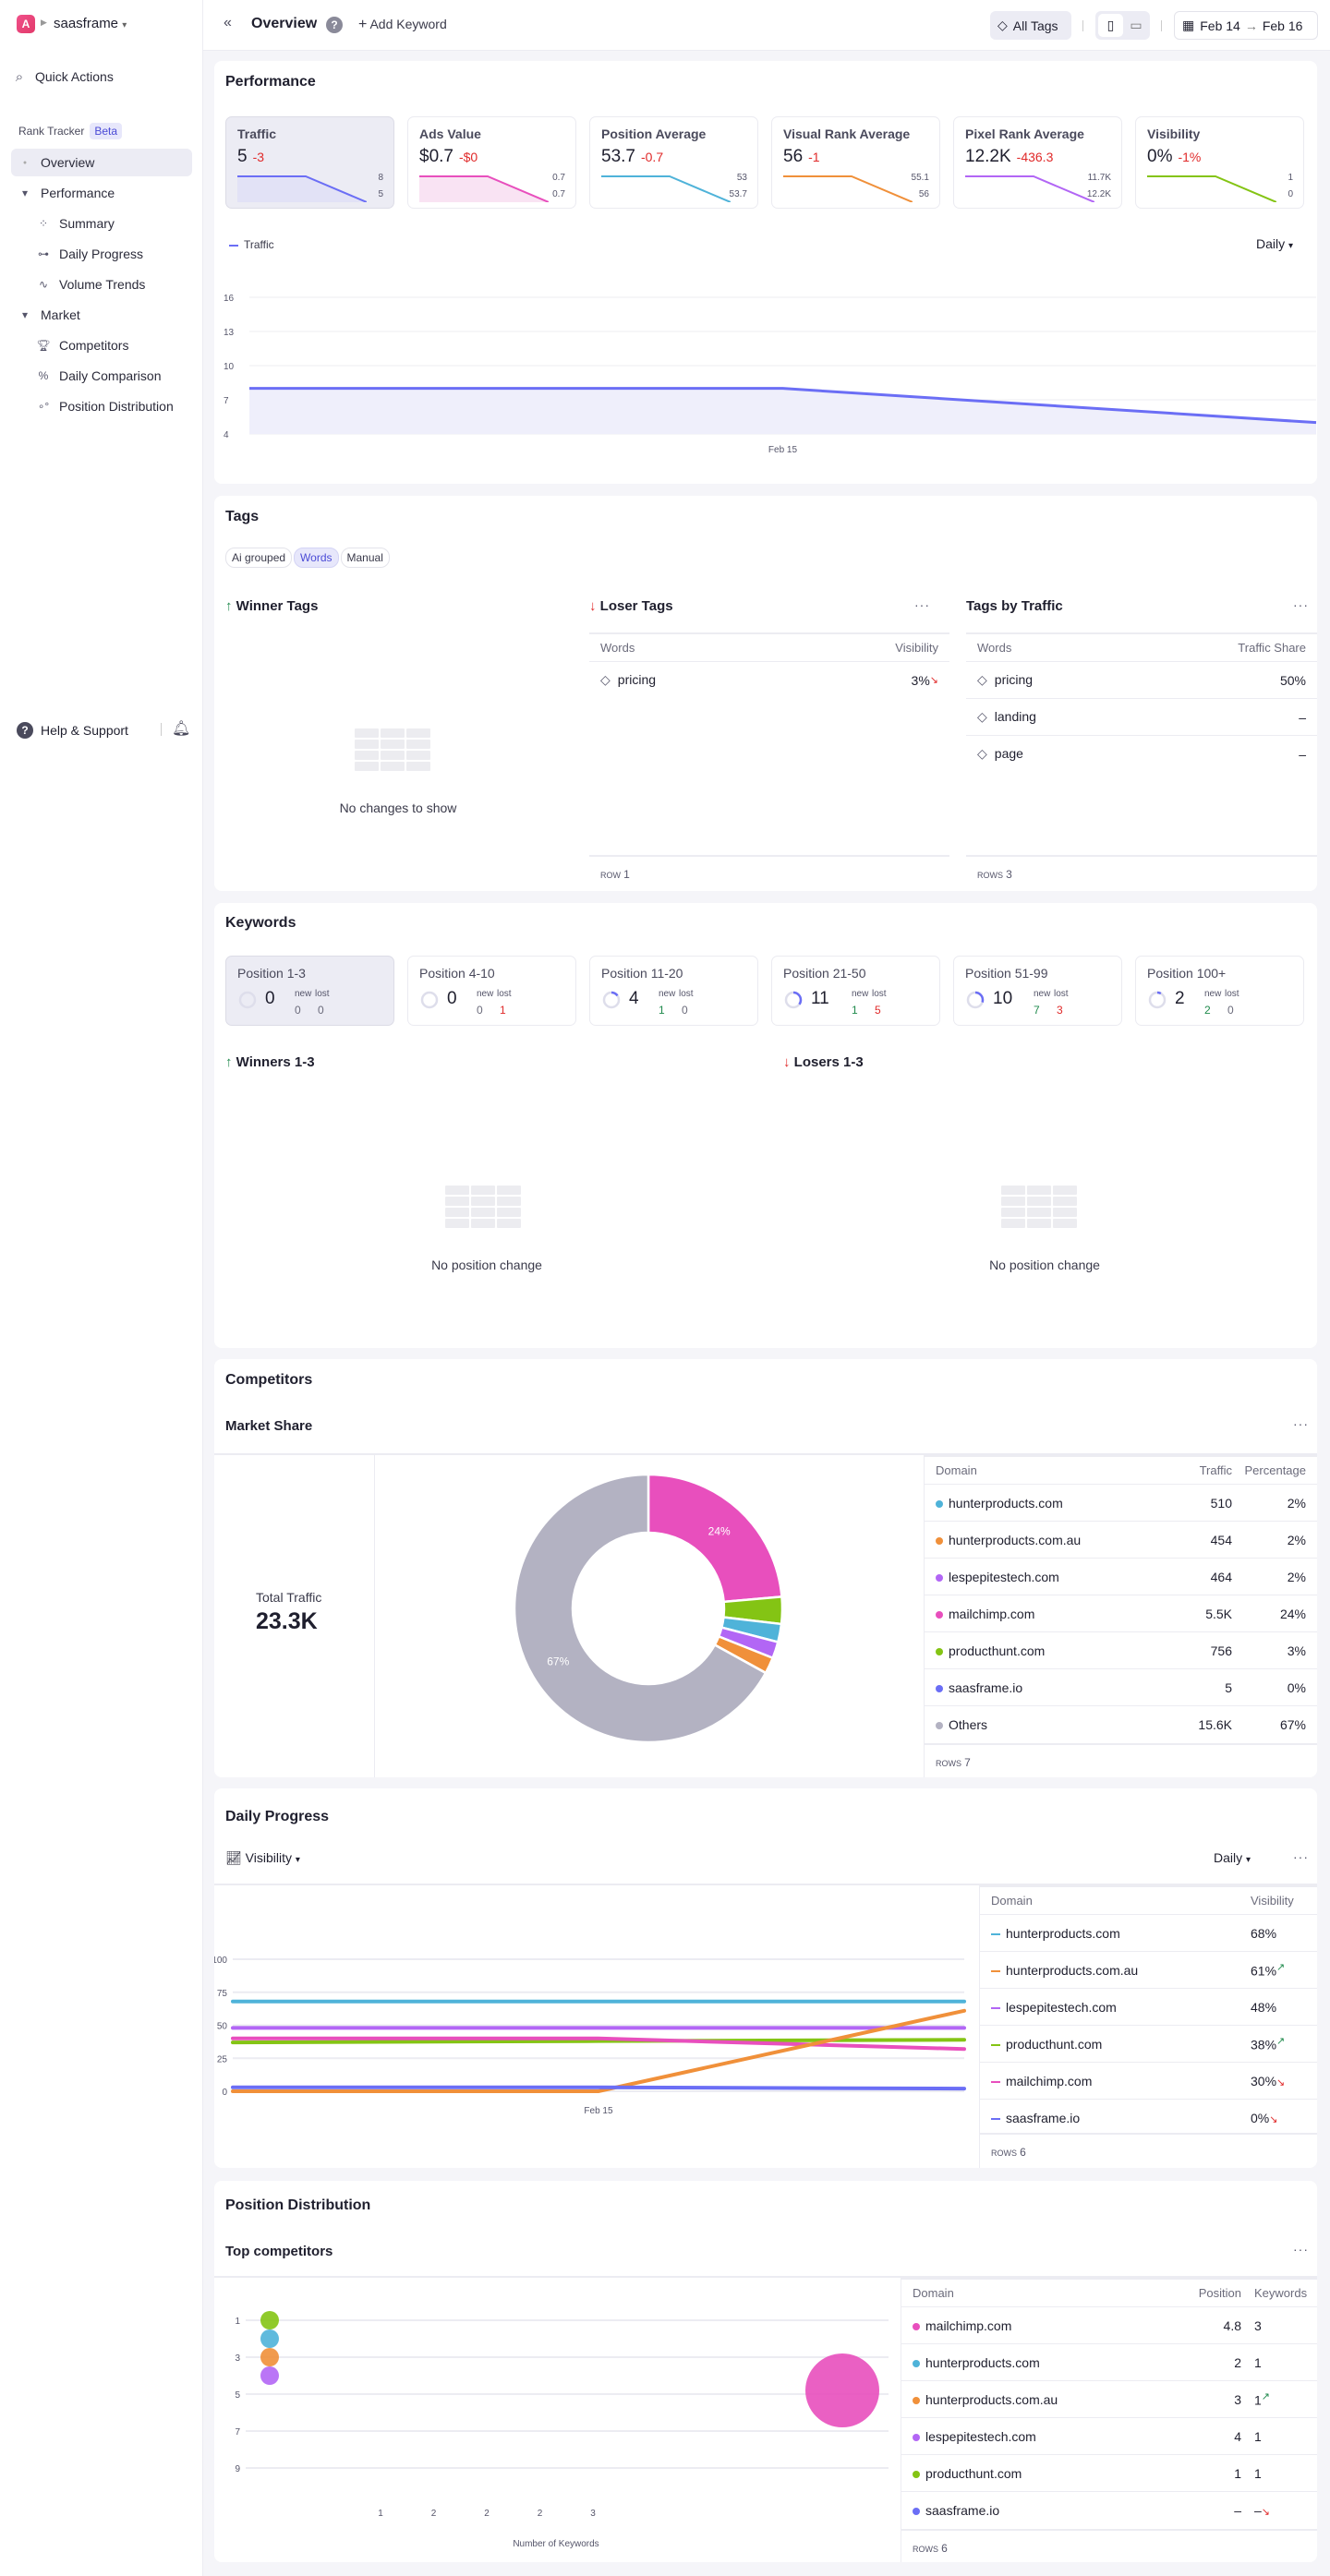 This screenshot has width=1330, height=2576. Describe the element at coordinates (74, 76) in the screenshot. I see `quick-actions-label: Quick Actions` at that location.